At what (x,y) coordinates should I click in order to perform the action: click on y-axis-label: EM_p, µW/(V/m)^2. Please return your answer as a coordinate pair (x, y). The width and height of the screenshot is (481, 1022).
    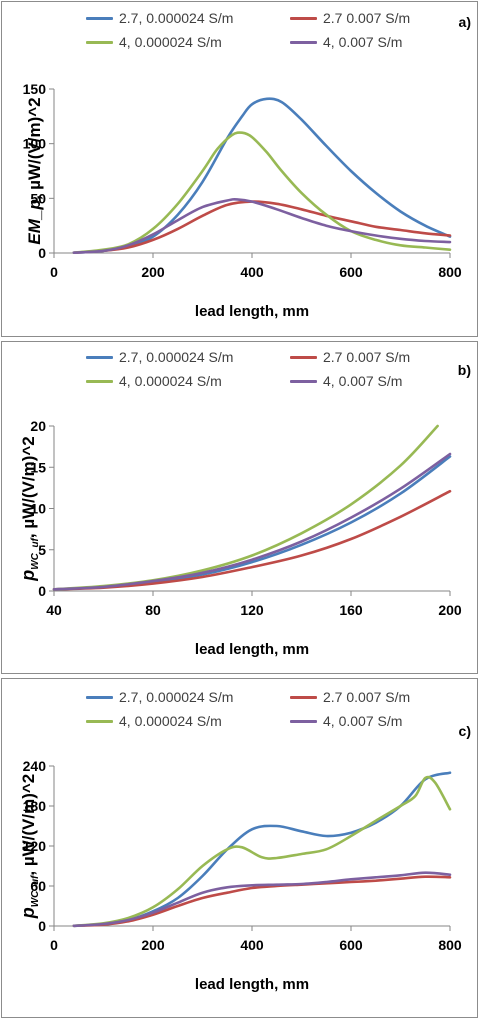
    Looking at the image, I should click on (34, 170).